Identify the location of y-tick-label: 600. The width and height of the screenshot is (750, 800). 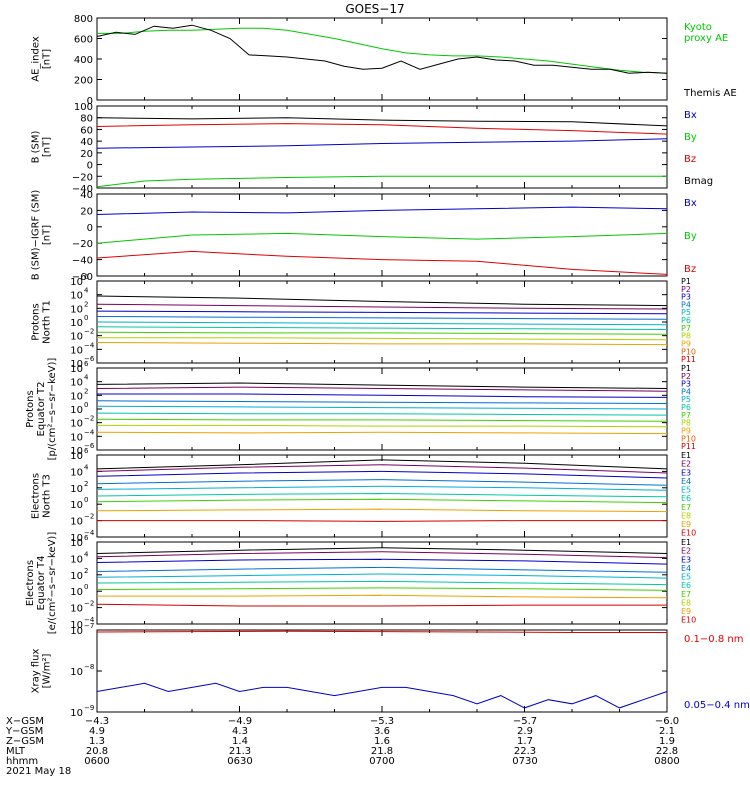
(83, 40).